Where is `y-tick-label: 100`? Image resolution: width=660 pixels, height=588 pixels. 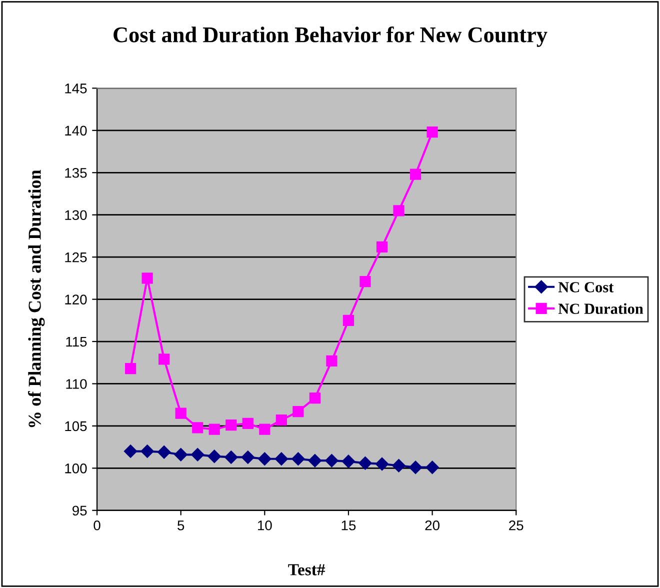 y-tick-label: 100 is located at coordinates (76, 469).